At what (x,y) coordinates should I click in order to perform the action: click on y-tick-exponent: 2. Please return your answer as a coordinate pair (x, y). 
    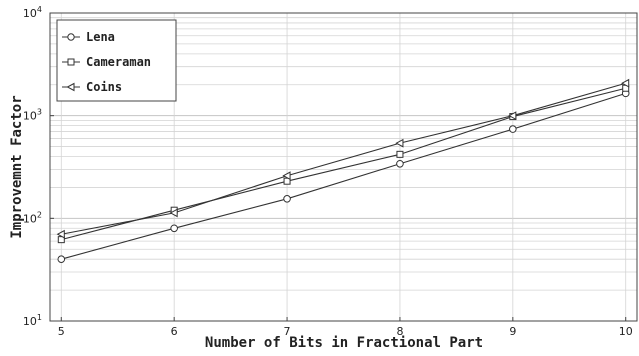
    Looking at the image, I should click on (39, 214).